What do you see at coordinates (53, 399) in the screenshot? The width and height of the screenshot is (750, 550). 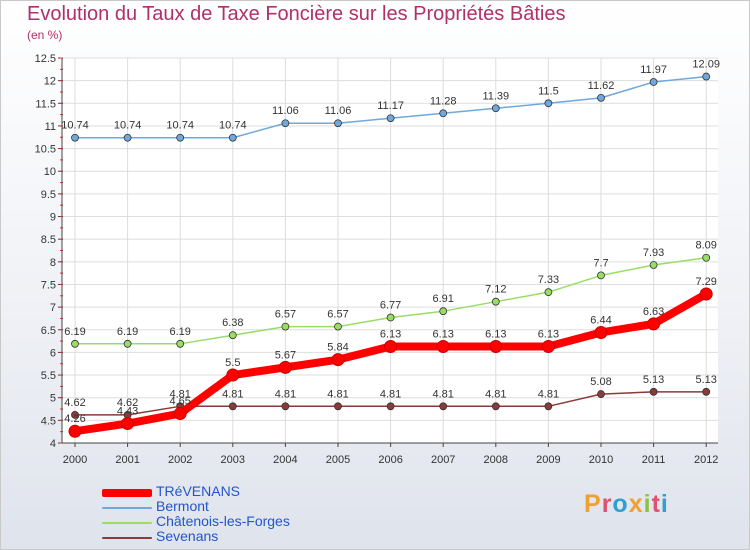 I see `y-tick-label: 5` at bounding box center [53, 399].